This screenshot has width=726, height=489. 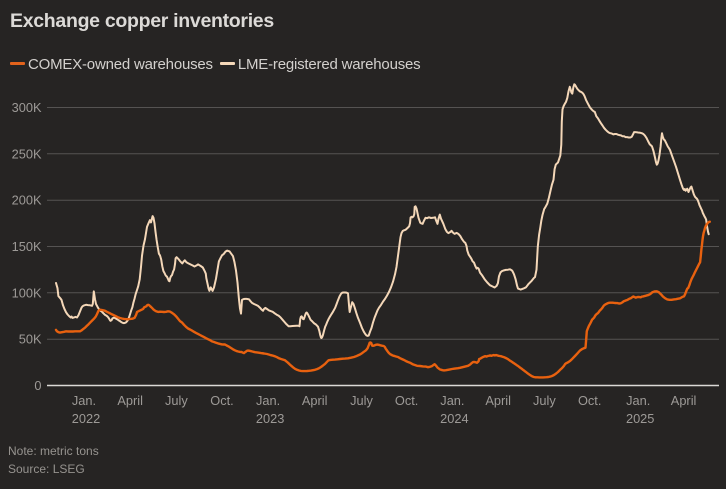 I want to click on svg-text: 200K, so click(x=27, y=200).